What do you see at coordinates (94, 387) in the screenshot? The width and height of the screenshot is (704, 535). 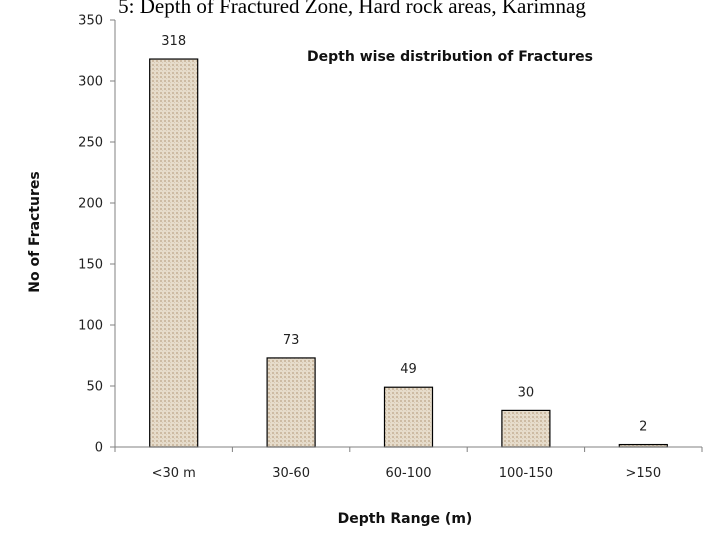 I see `y-tick-label: 50` at bounding box center [94, 387].